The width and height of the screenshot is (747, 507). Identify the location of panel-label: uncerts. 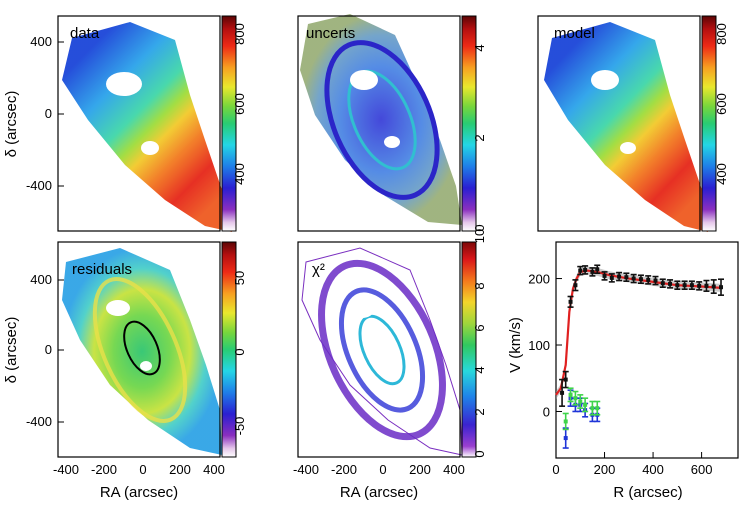
(330, 33).